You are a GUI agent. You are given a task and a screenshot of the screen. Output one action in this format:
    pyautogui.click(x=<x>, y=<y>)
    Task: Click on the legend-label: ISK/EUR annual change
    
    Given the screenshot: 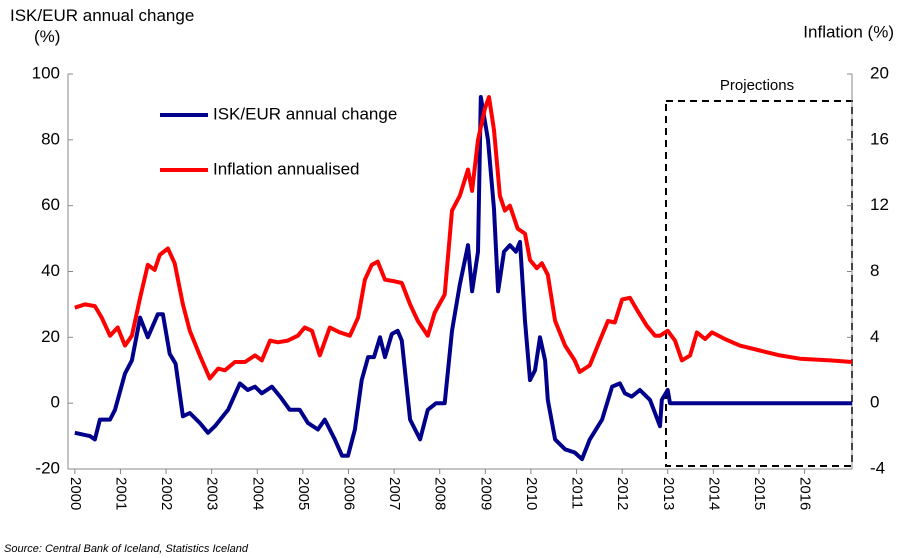 What is the action you would take?
    pyautogui.click(x=305, y=113)
    